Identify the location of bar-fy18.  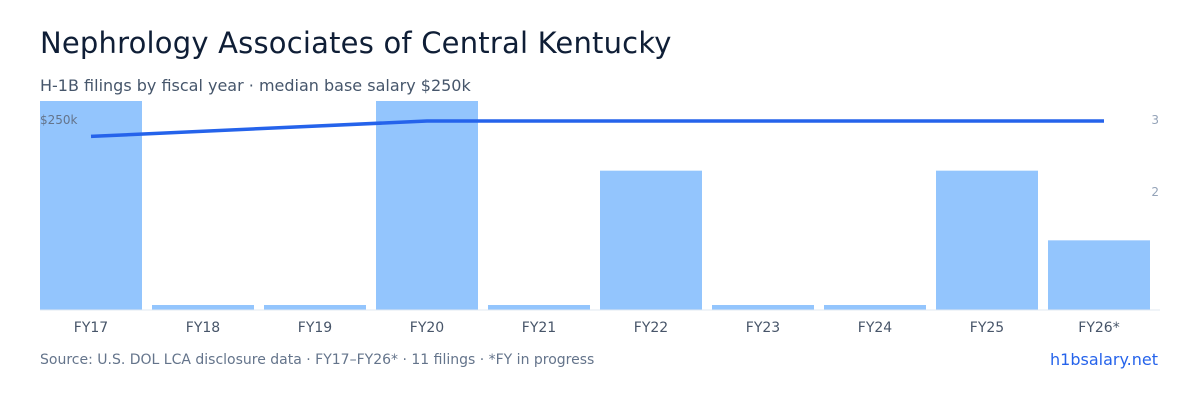
(203, 307).